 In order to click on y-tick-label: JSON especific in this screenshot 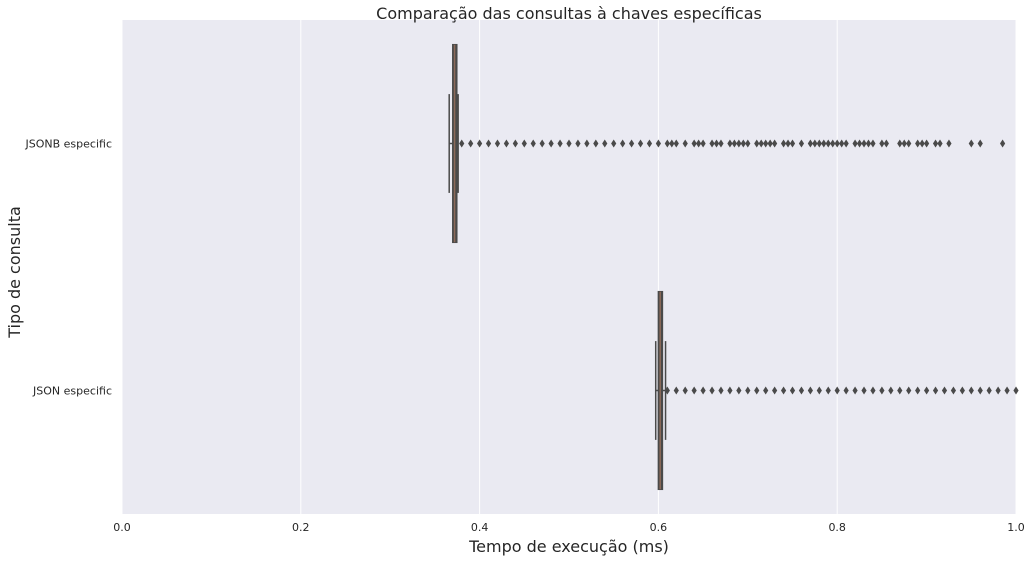, I will do `click(72, 391)`.